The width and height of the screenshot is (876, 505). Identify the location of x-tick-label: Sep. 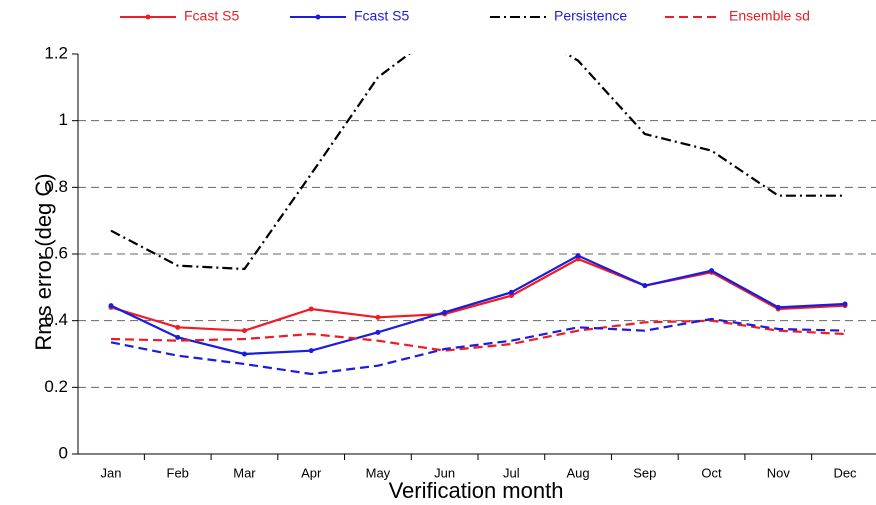
(644, 472).